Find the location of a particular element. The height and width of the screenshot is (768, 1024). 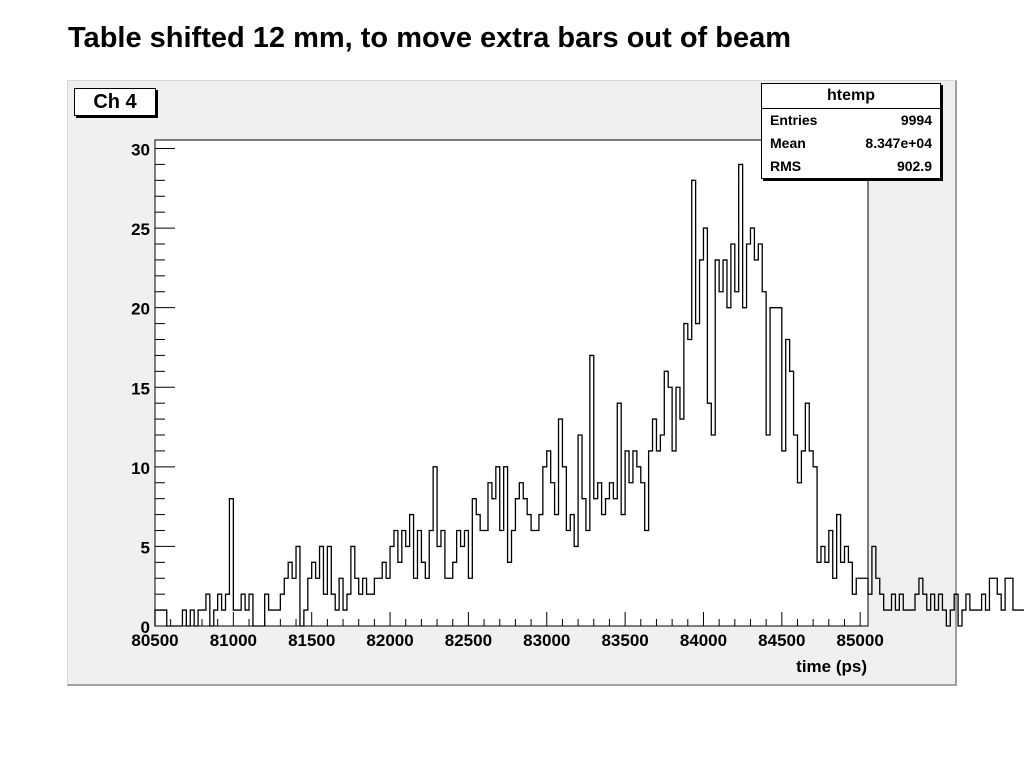

x-tick-label: 82500 is located at coordinates (468, 640).